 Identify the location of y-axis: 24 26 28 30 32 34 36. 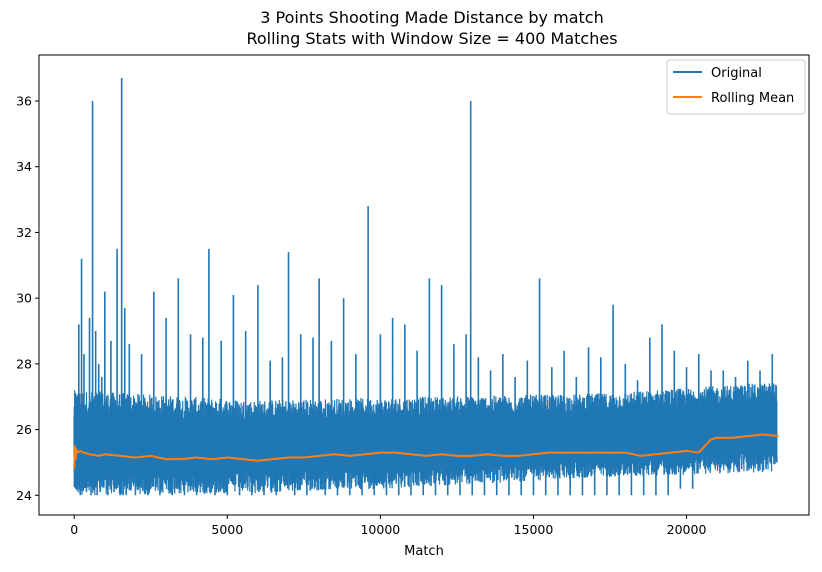
(27, 298).